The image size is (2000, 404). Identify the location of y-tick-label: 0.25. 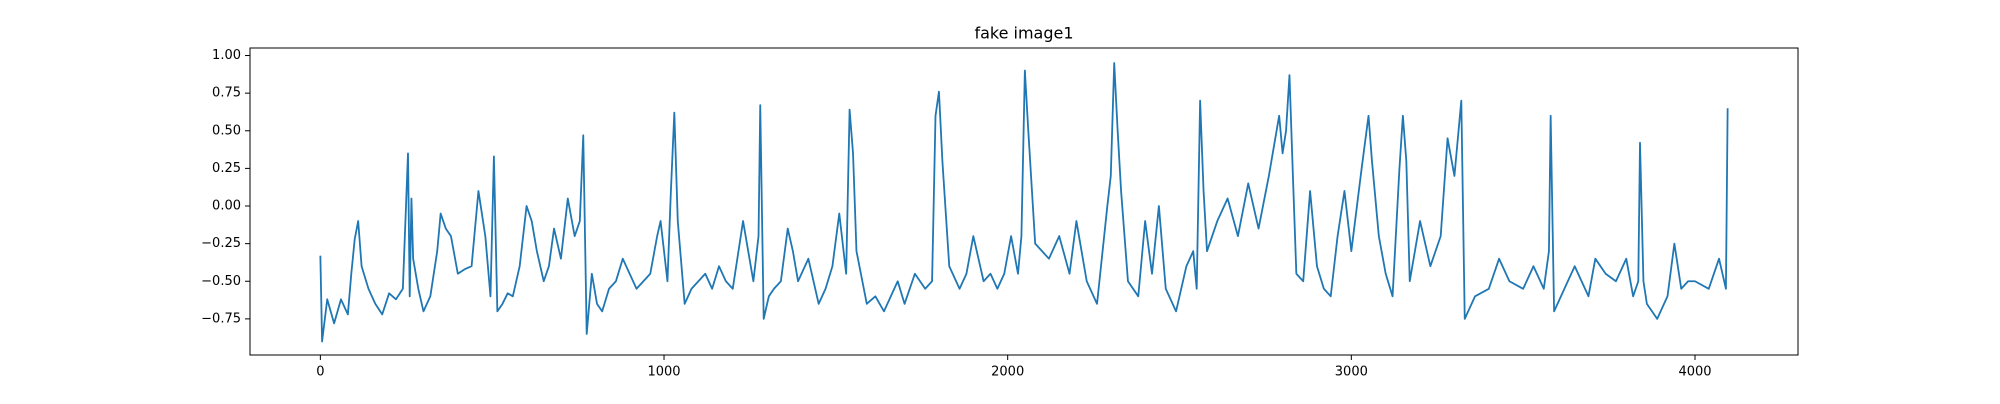
(226, 168).